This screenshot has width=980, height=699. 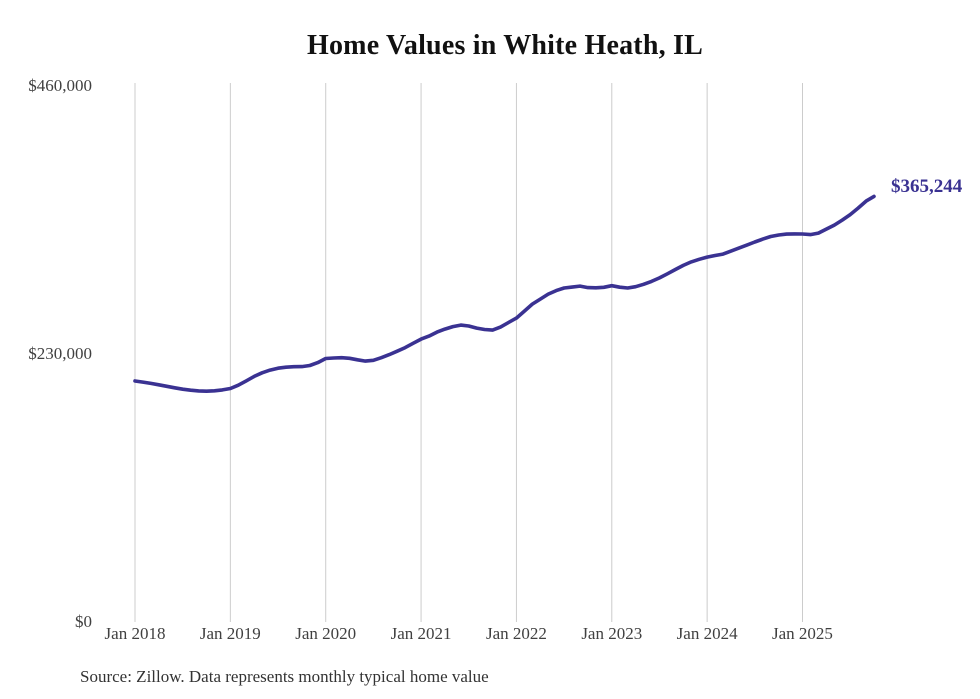 I want to click on x-tick-label: Jan 2024, so click(x=707, y=633).